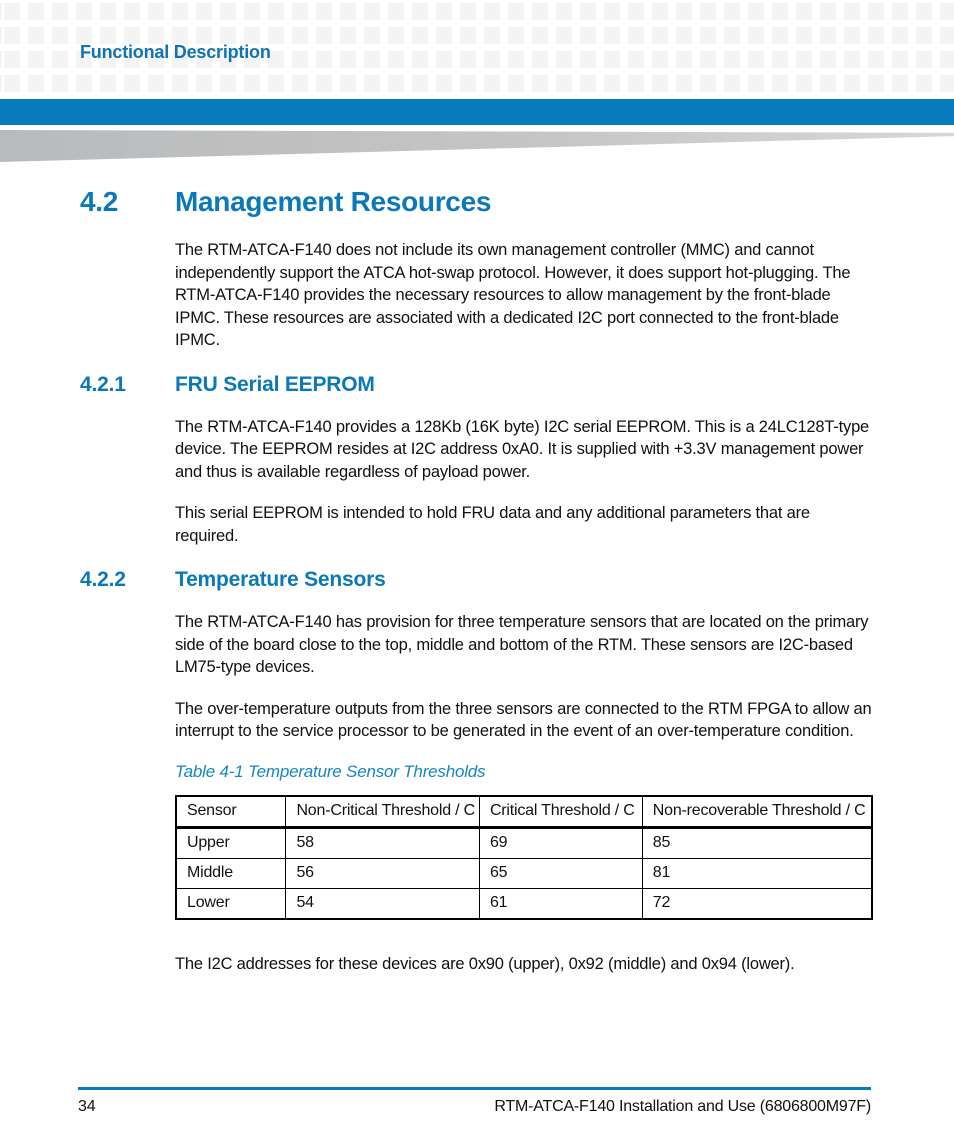 This screenshot has height=1145, width=954. What do you see at coordinates (275, 384) in the screenshot?
I see `subsection-title: FRU Serial EEPROM` at bounding box center [275, 384].